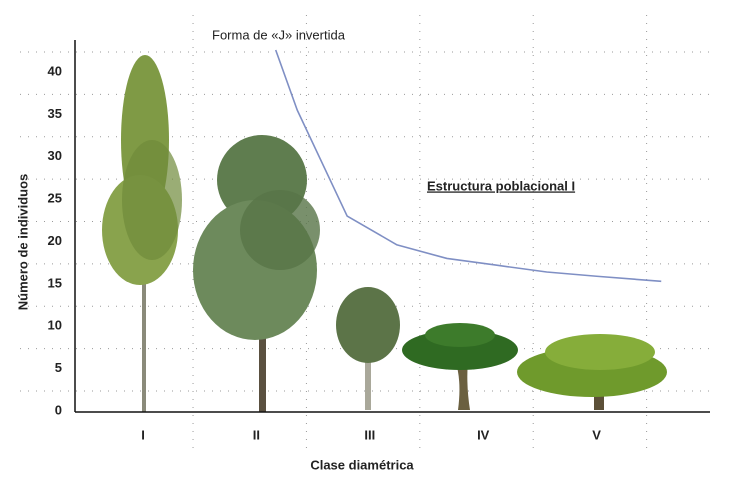 The width and height of the screenshot is (730, 480). What do you see at coordinates (256, 434) in the screenshot?
I see `x-tick-label: II` at bounding box center [256, 434].